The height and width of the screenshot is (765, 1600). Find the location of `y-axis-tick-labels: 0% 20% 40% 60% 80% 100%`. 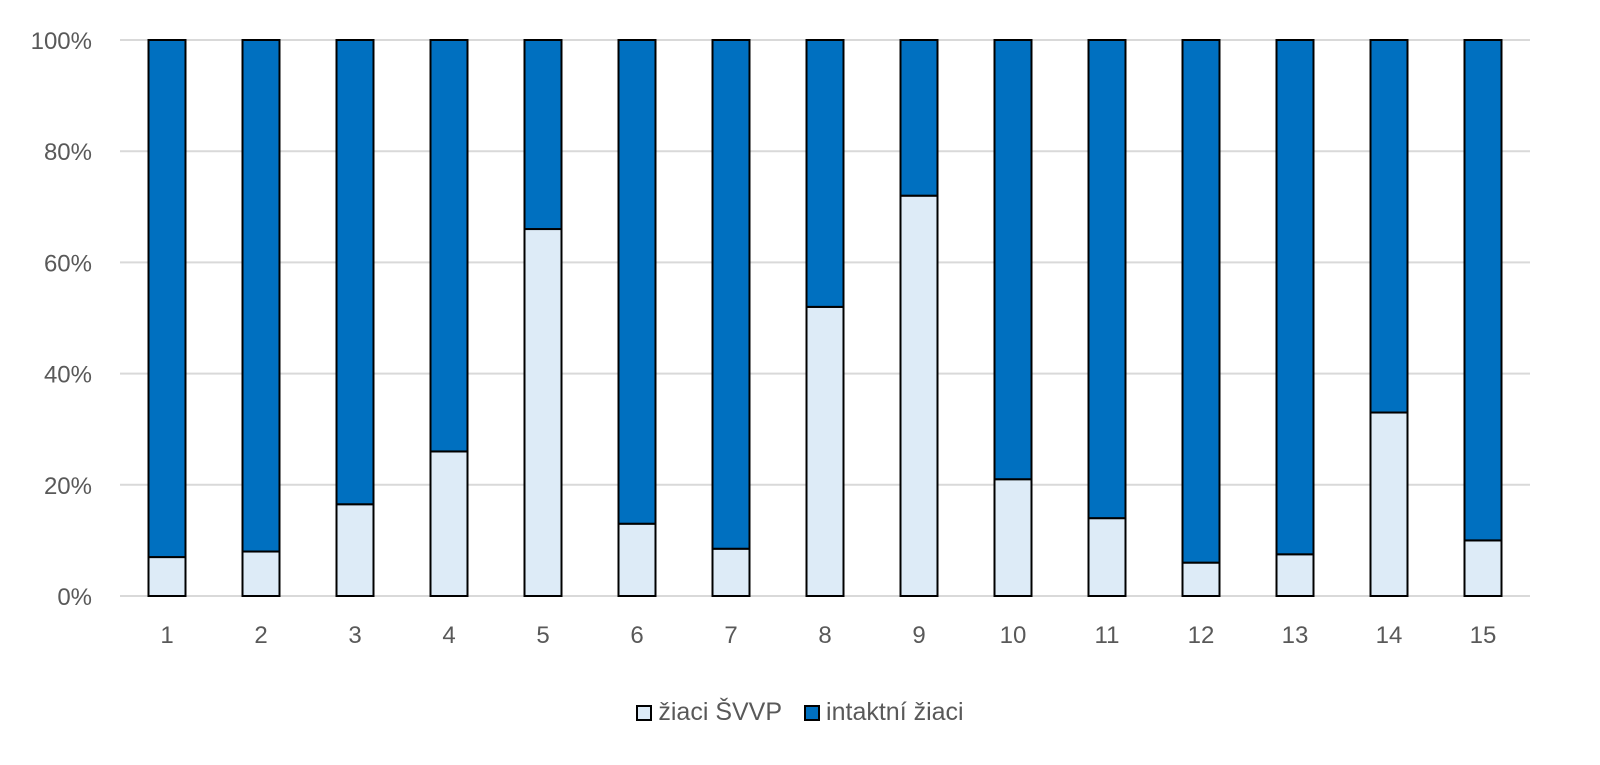

y-axis-tick-labels: 0% 20% 40% 60% 80% 100% is located at coordinates (61, 319).